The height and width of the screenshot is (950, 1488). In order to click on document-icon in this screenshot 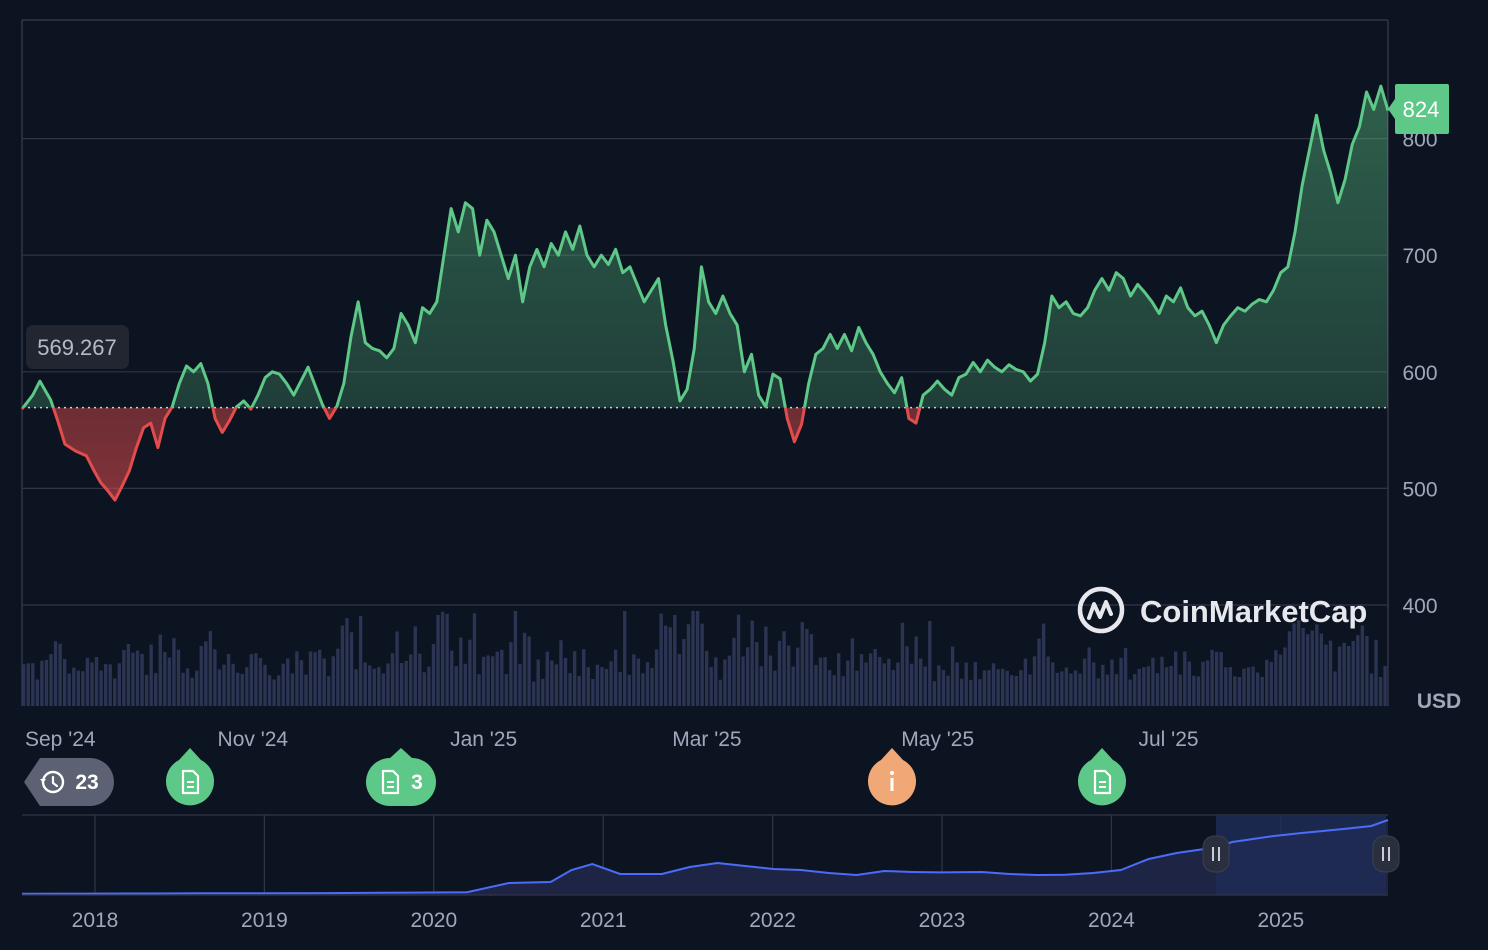, I will do `click(390, 782)`.